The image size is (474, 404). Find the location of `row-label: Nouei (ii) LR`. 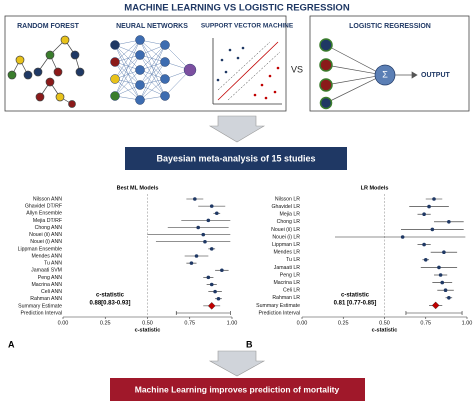

row-label: Nouei (ii) LR is located at coordinates (285, 230).